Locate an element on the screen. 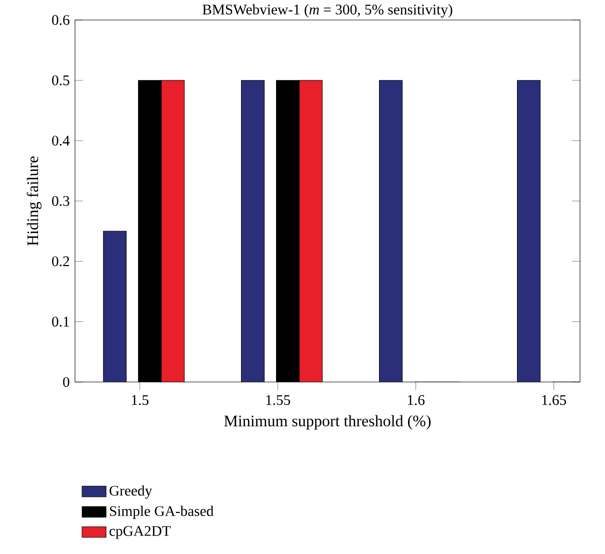 This screenshot has width=605, height=554. legend-label: cpGA2DT is located at coordinates (140, 532).